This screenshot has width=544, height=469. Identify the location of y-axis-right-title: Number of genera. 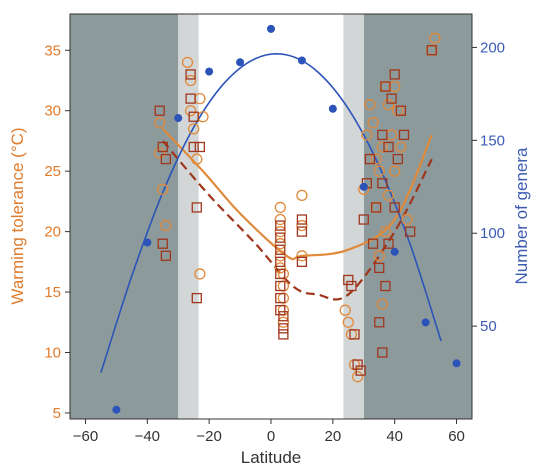
(521, 216).